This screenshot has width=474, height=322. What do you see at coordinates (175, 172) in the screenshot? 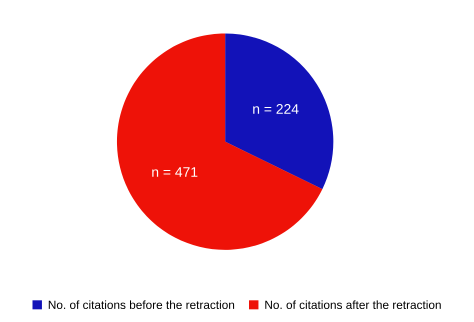
I see `data-label: n = 471` at bounding box center [175, 172].